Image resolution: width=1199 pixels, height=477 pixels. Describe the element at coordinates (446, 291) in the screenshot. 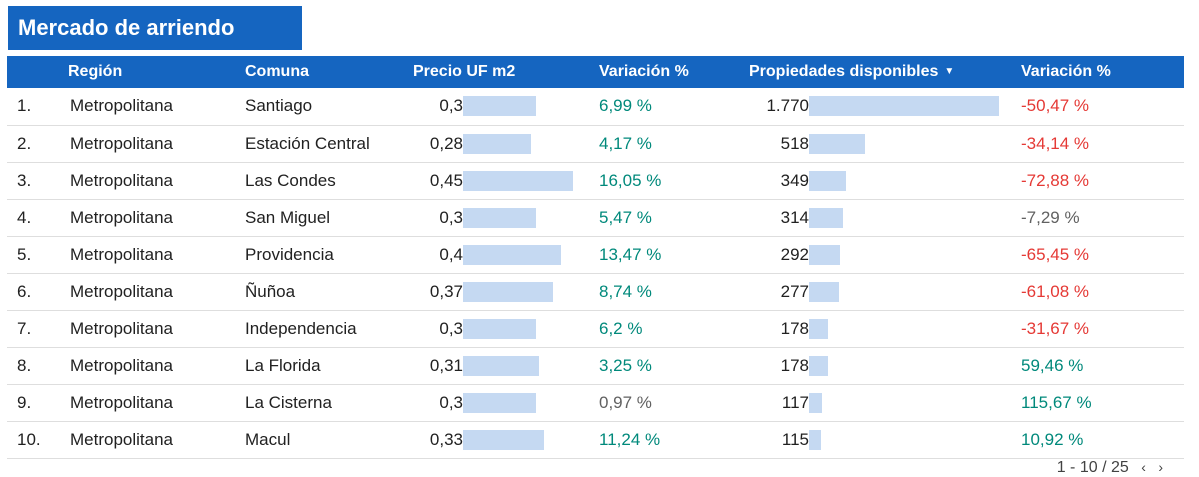

I see `precio-value: 0,37` at that location.